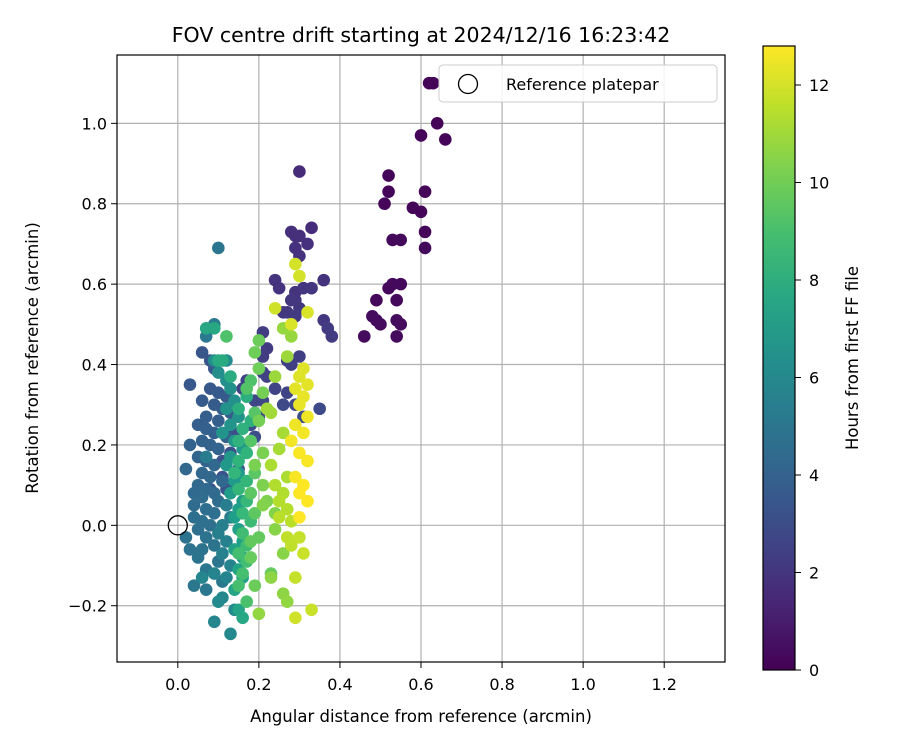 This screenshot has width=900, height=750. What do you see at coordinates (582, 684) in the screenshot?
I see `x-tick-label: 1.0` at bounding box center [582, 684].